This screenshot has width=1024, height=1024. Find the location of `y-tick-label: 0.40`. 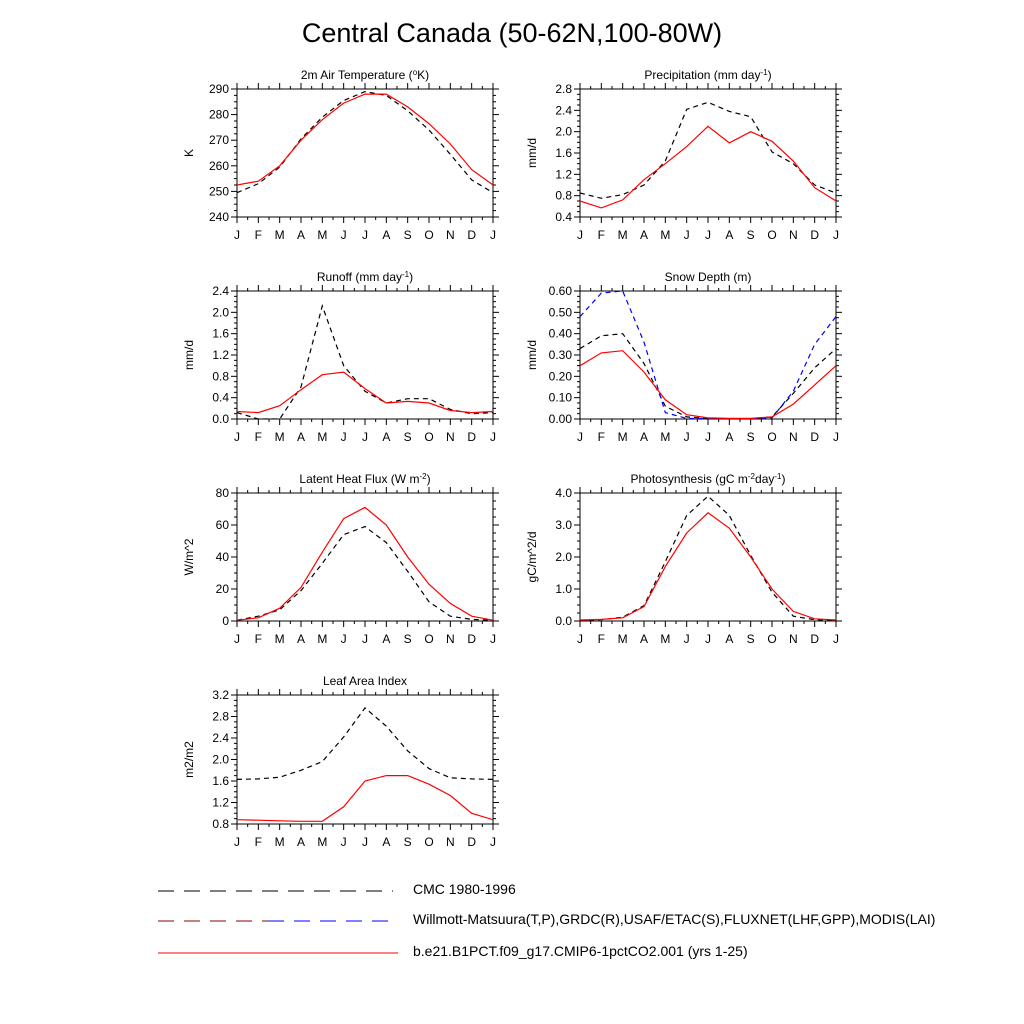

y-tick-label: 0.40 is located at coordinates (561, 334).